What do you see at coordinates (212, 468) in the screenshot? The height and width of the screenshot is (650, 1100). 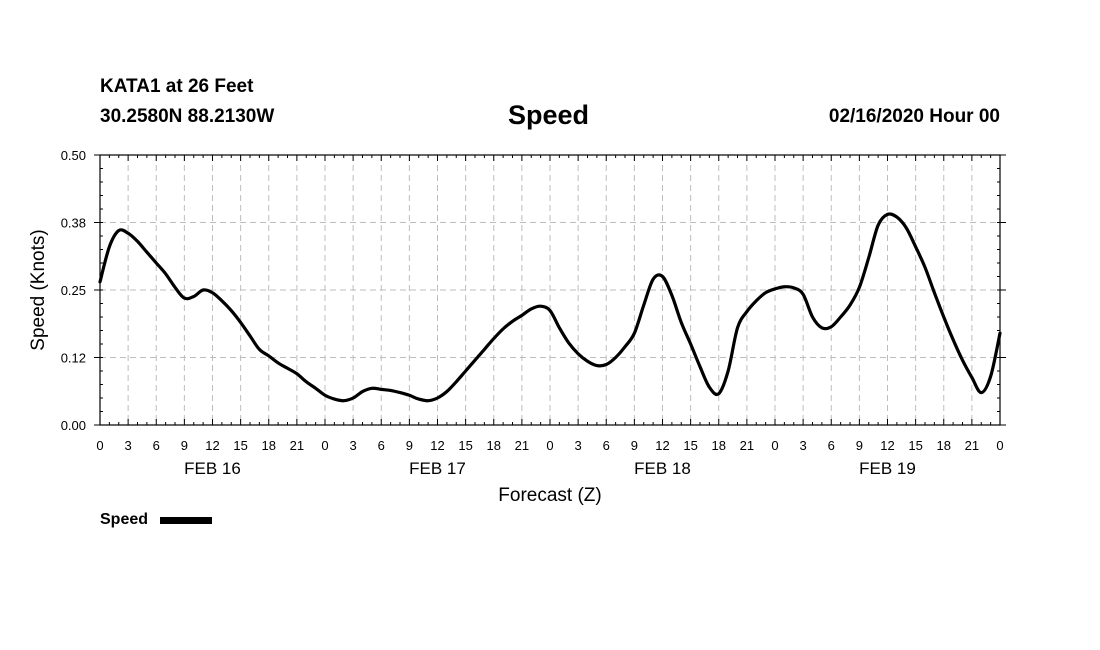 I see `day-label: FEB 16` at bounding box center [212, 468].